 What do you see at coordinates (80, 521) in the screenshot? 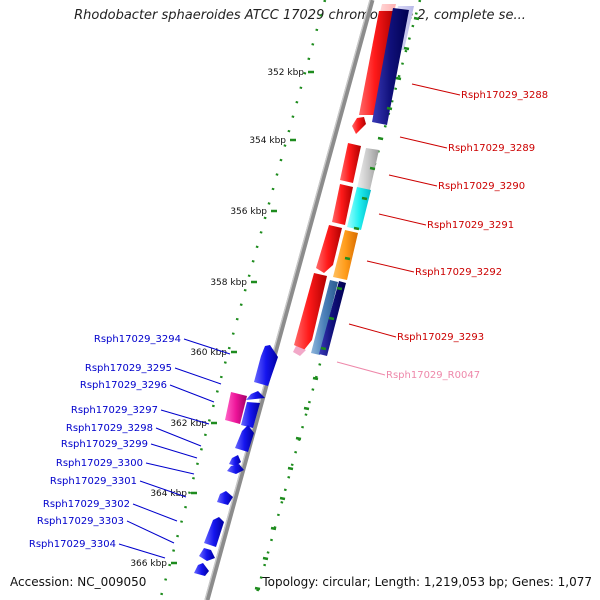
I see `gene-label: Rsph17029_3303` at bounding box center [80, 521].